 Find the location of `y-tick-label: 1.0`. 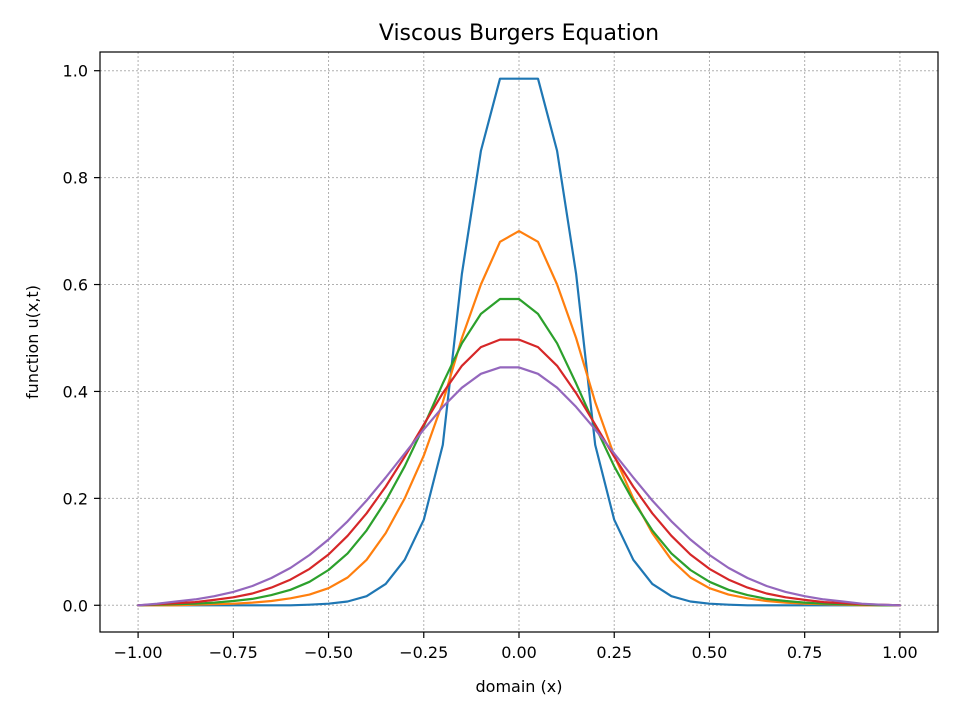

y-tick-label: 1.0 is located at coordinates (75, 71).